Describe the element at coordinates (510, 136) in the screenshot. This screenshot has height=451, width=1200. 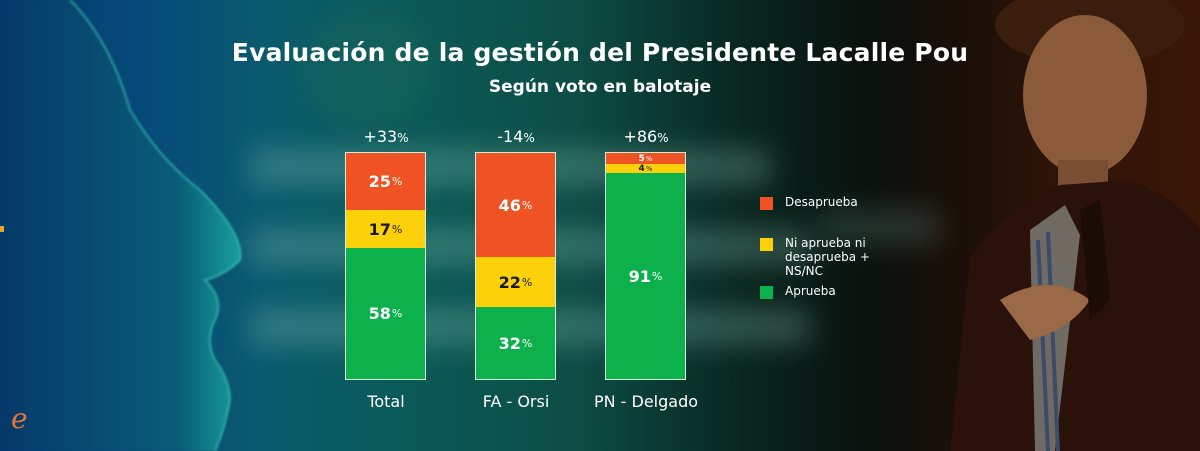
I see `net-value: -14` at that location.